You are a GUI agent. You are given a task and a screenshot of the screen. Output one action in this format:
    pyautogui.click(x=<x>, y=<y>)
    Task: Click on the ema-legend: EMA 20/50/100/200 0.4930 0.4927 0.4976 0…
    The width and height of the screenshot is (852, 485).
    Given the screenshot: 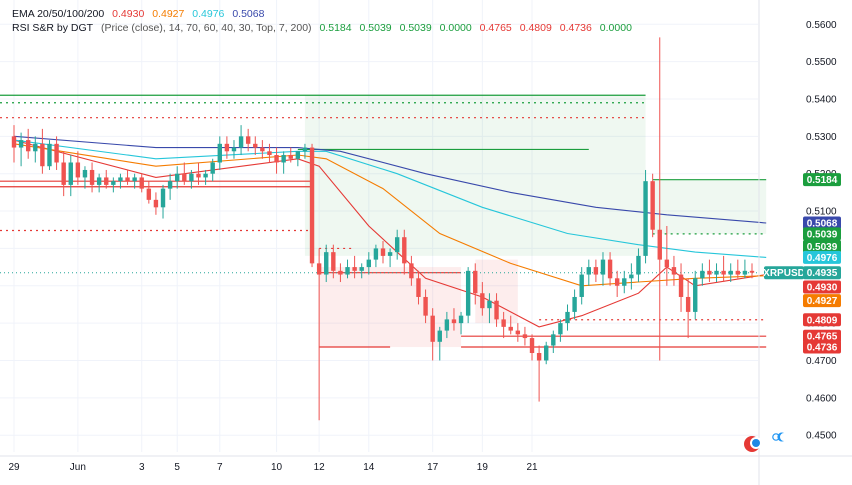 What is the action you would take?
    pyautogui.click(x=140, y=14)
    